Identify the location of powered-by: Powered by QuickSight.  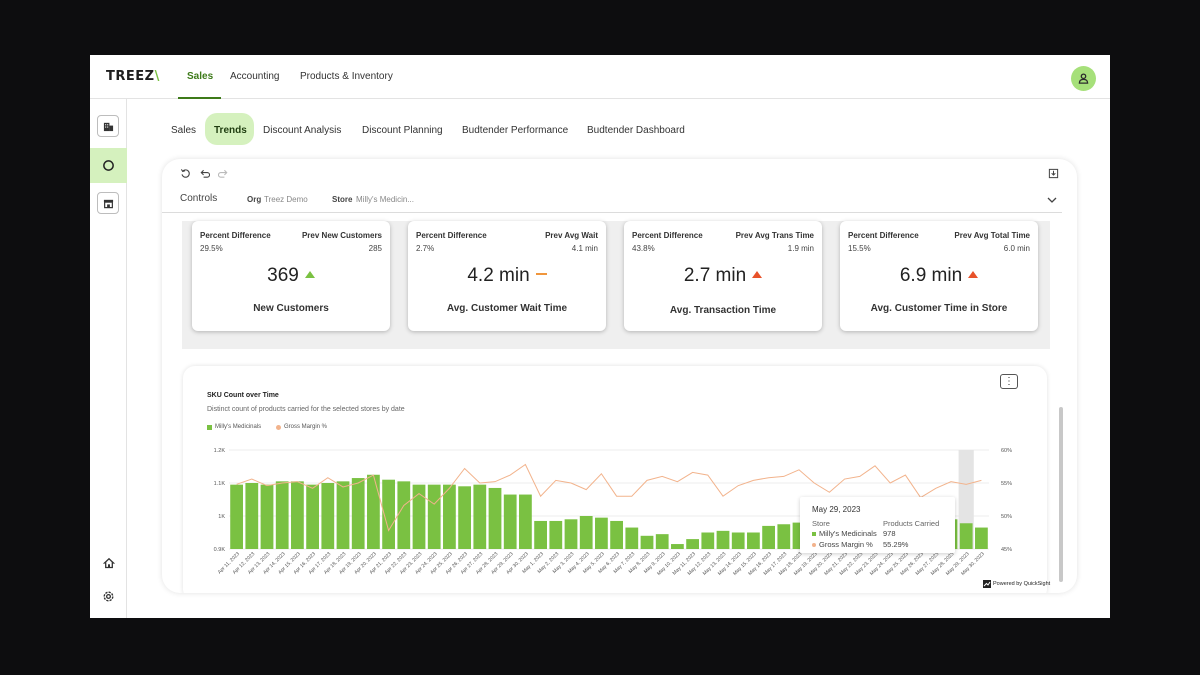
(1016, 584).